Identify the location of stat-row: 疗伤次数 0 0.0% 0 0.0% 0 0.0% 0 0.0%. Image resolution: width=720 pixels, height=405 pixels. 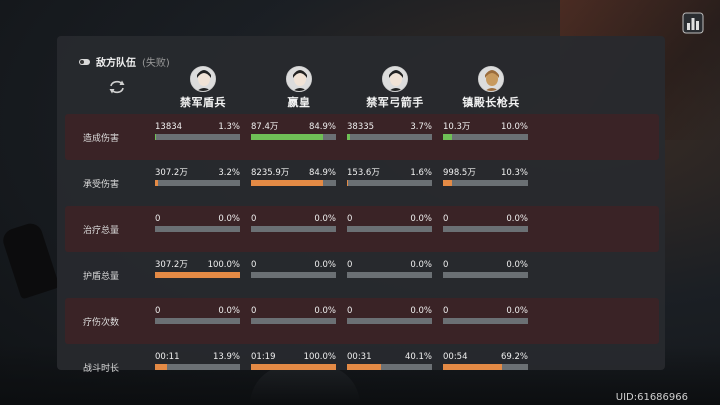
(362, 321).